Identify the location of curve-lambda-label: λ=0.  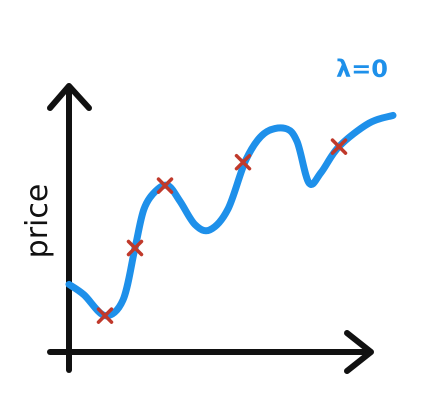
(362, 69).